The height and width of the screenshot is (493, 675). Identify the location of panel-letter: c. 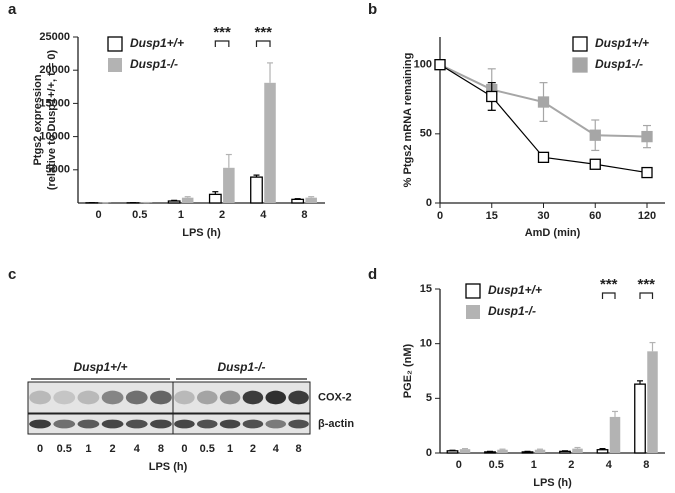
(12, 274).